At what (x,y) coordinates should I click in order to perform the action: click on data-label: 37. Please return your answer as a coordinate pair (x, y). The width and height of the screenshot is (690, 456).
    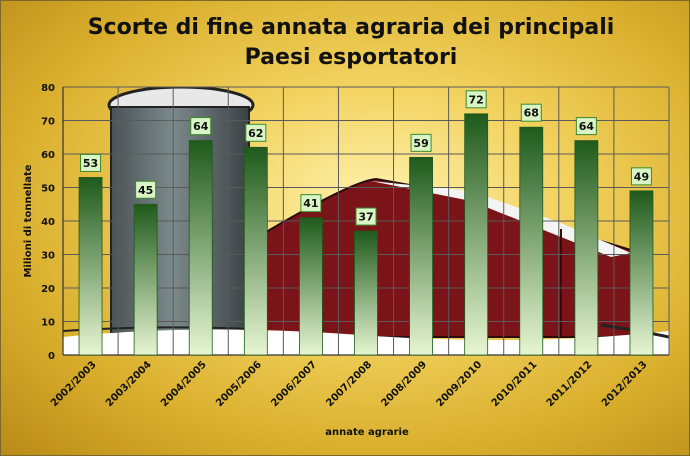
    Looking at the image, I should click on (365, 217).